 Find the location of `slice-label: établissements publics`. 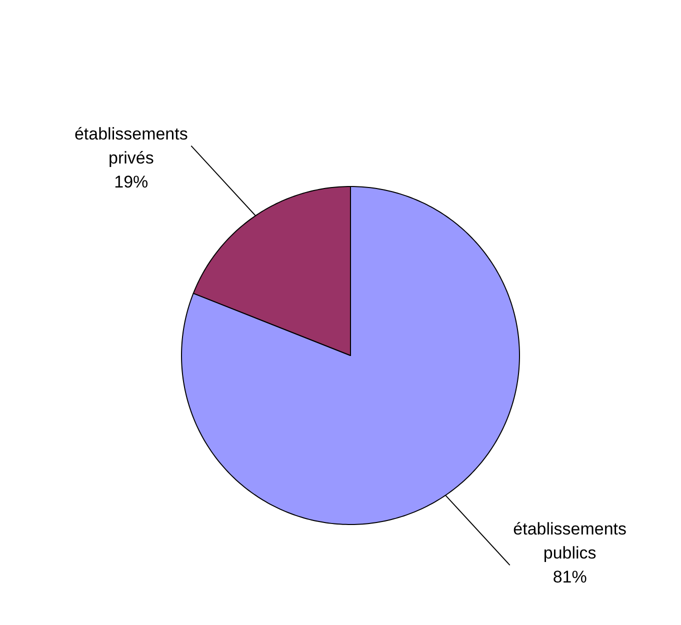

slice-label: établissements publics is located at coordinates (570, 541).